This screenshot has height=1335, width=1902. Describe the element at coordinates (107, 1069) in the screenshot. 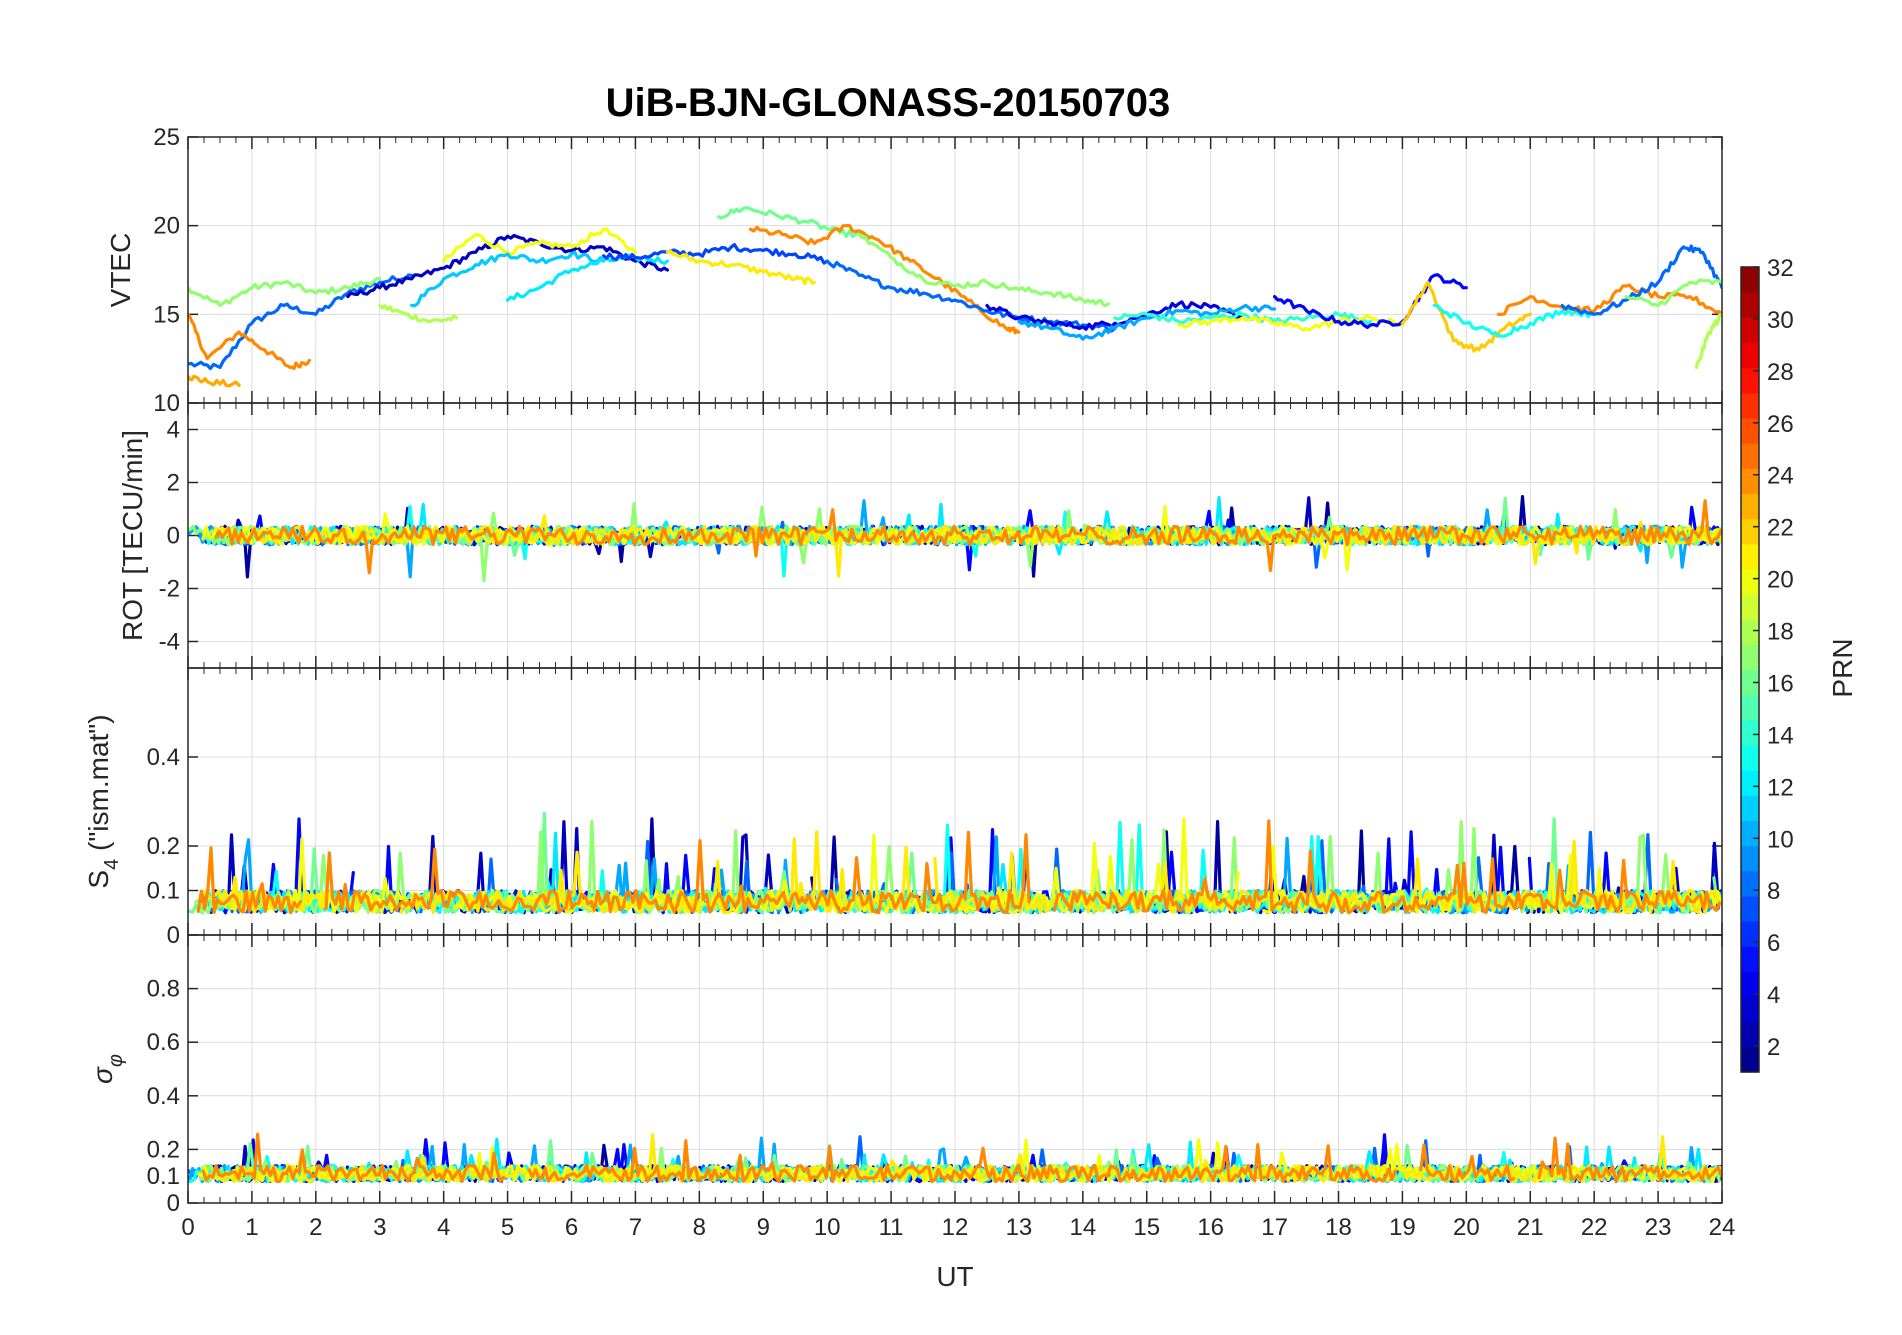

I see `y-axis-label: σφ` at that location.